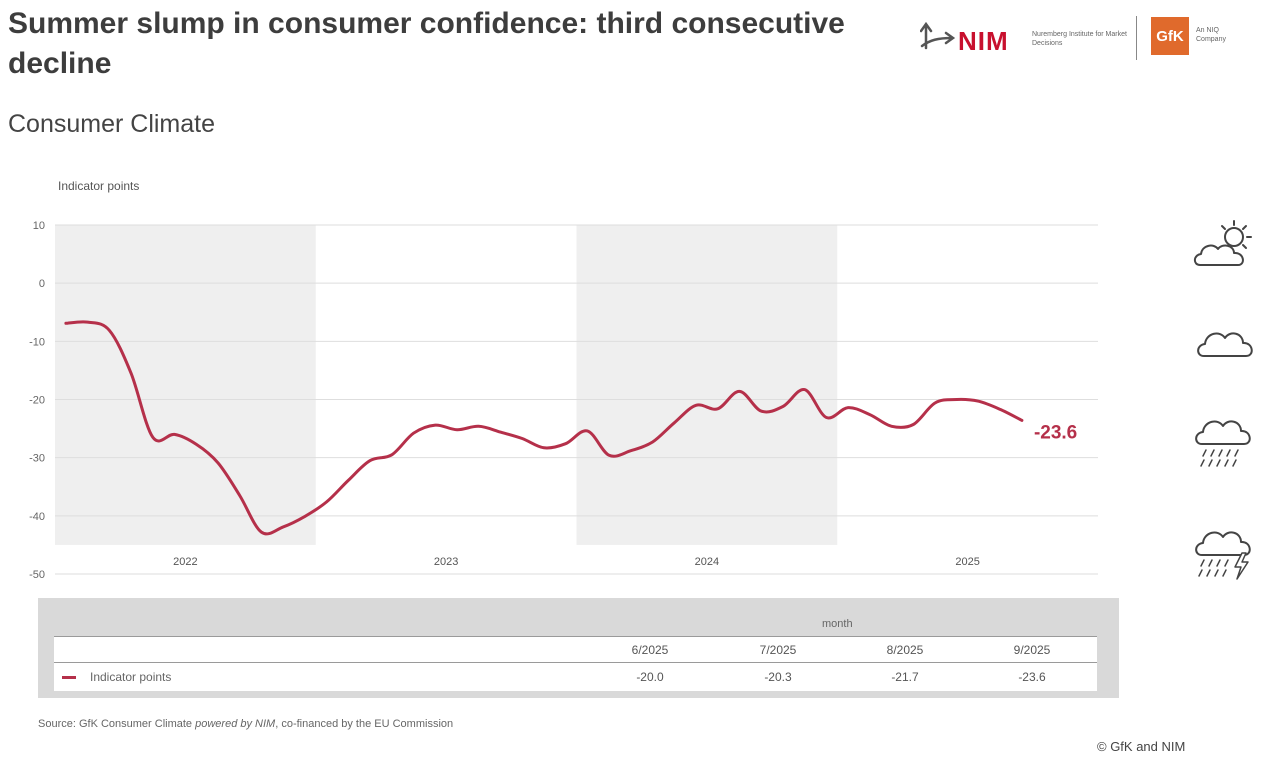 The image size is (1265, 764). What do you see at coordinates (1141, 746) in the screenshot?
I see `copyright: © GfK and NIM` at bounding box center [1141, 746].